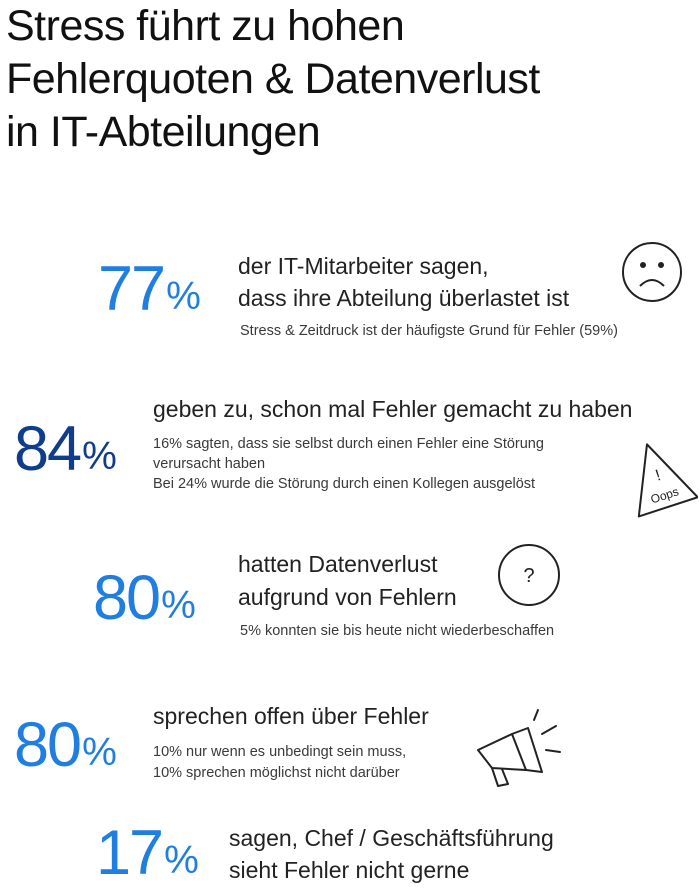  Describe the element at coordinates (338, 564) in the screenshot. I see `stat-3-headline-1: hatten Datenverlust` at that location.